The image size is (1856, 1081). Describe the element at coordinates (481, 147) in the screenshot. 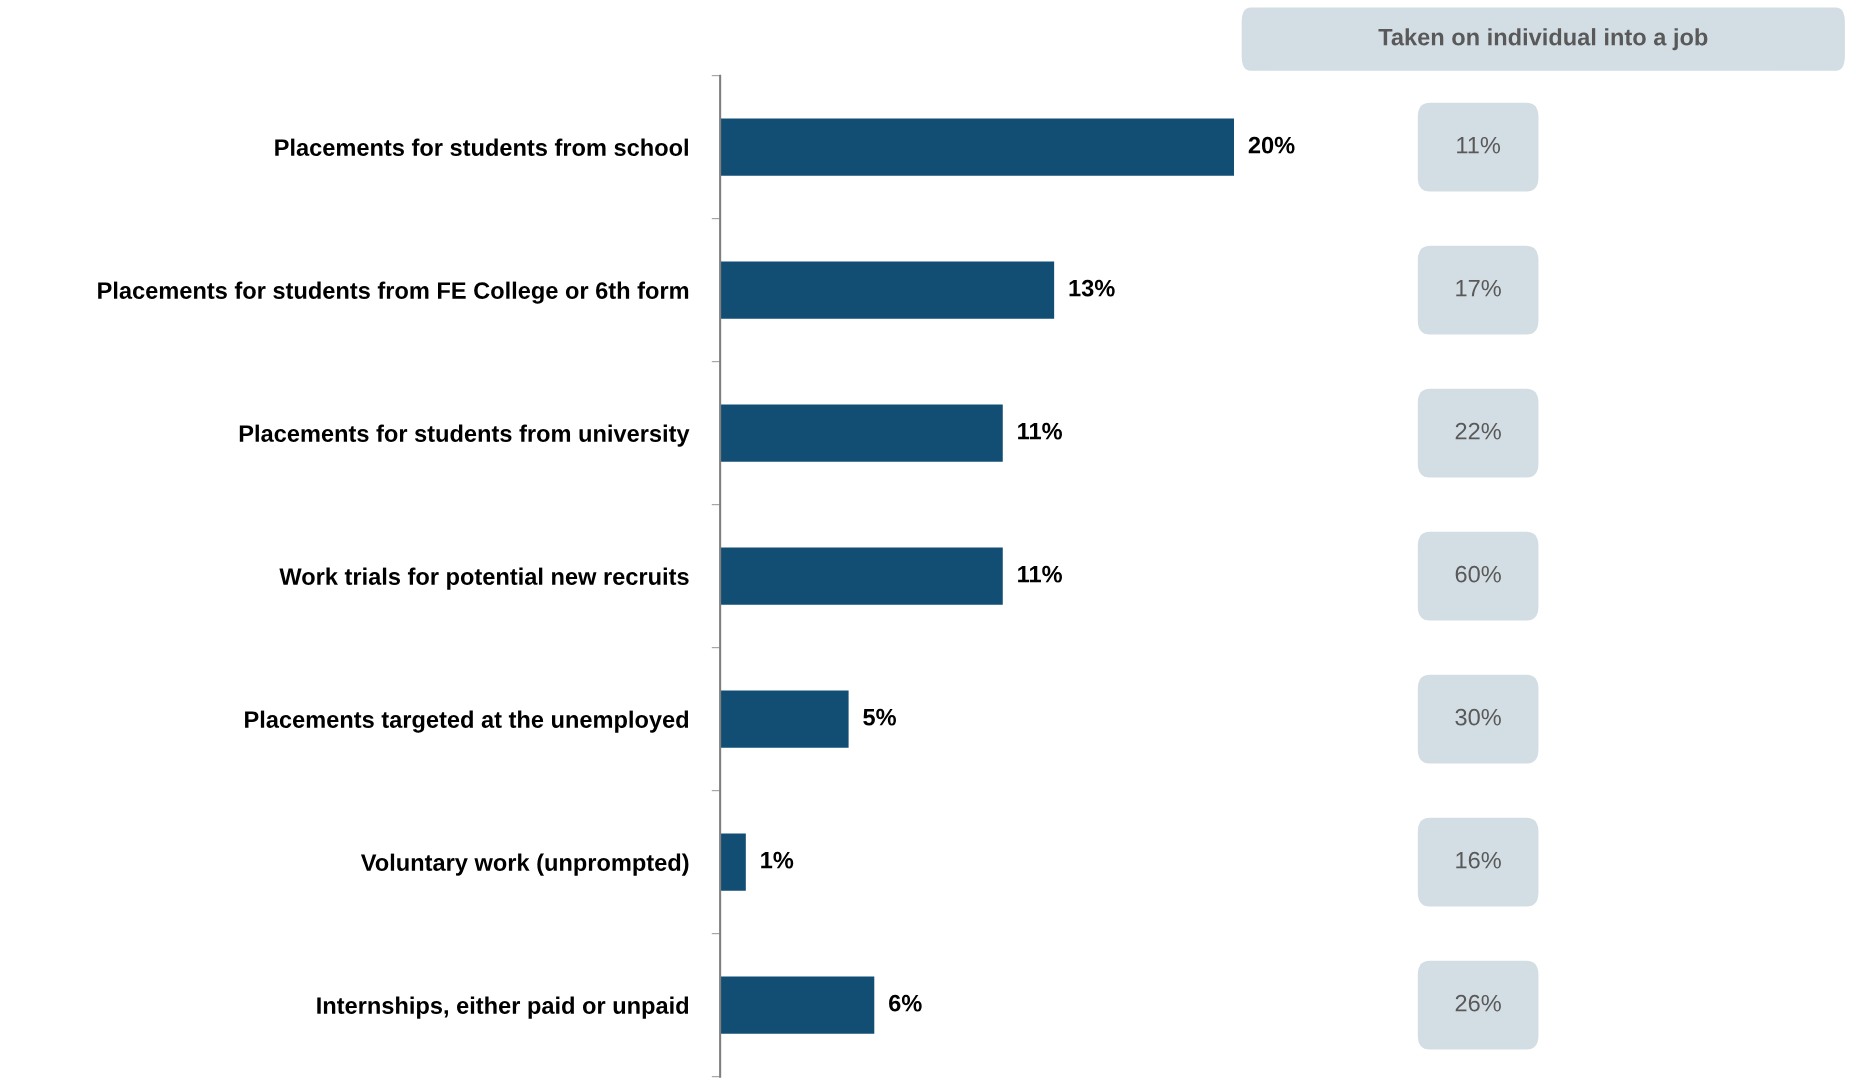

I see `y-tick-label: Placements for students from school` at that location.